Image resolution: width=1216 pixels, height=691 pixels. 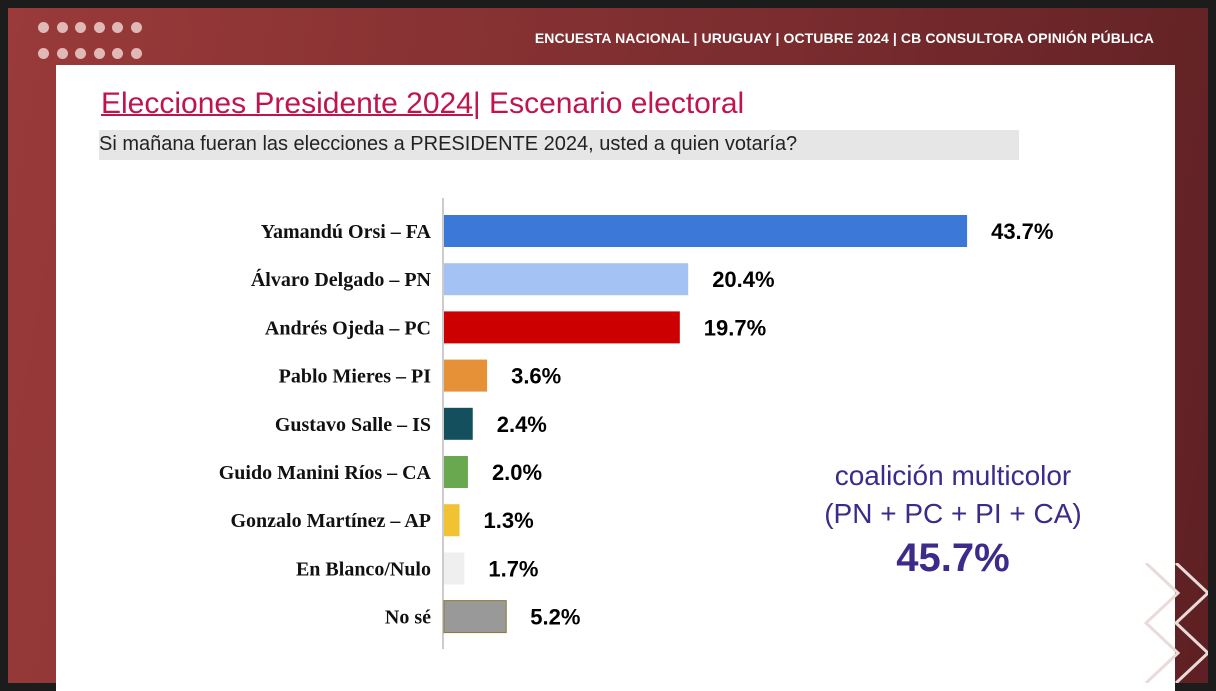 What do you see at coordinates (325, 473) in the screenshot?
I see `category-label: Guido Manini Ríos – CA` at bounding box center [325, 473].